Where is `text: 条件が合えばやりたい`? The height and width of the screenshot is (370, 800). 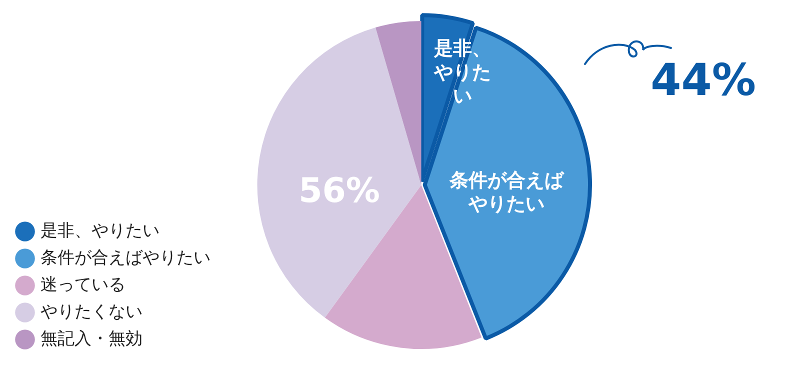 text: 条件が合えばやりたい is located at coordinates (506, 192).